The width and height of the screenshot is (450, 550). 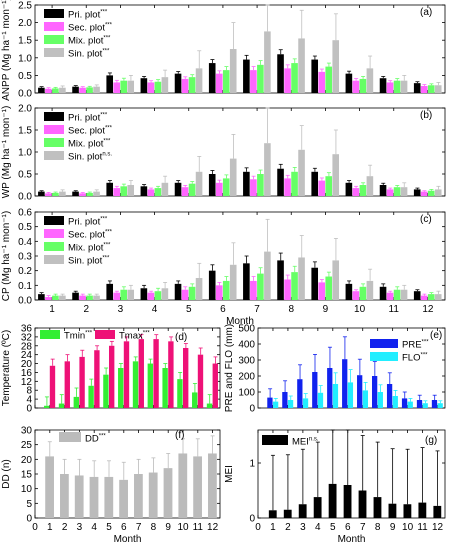 I want to click on bar-pre, so click(x=330, y=388).